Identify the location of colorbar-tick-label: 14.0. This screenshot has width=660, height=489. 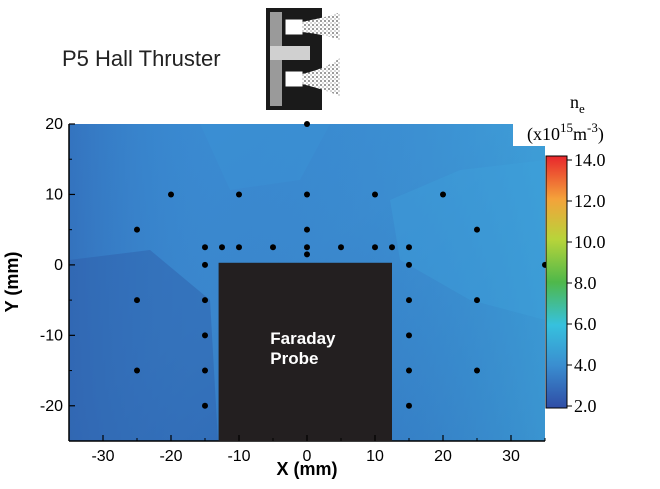
(590, 160).